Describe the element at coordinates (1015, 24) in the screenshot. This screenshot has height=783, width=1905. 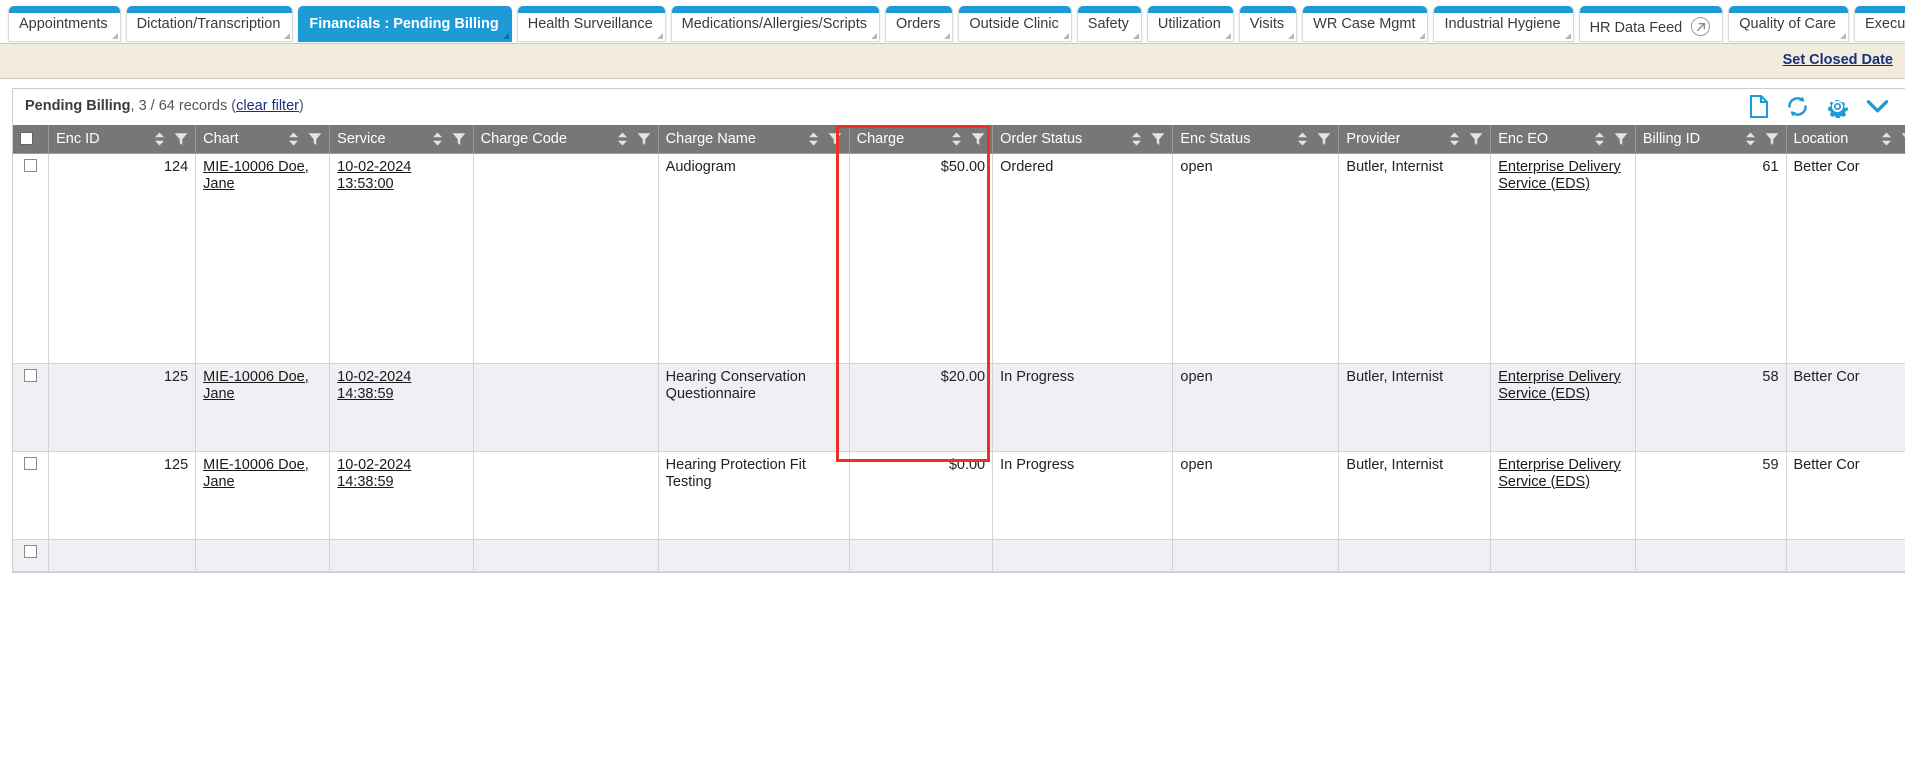
I see `tab-outside-clinic: Outside Clinic` at that location.